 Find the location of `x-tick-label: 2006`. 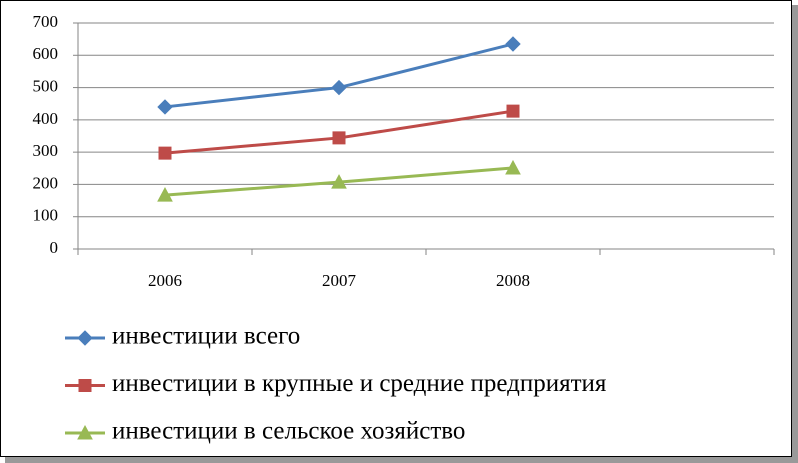

x-tick-label: 2006 is located at coordinates (165, 280).